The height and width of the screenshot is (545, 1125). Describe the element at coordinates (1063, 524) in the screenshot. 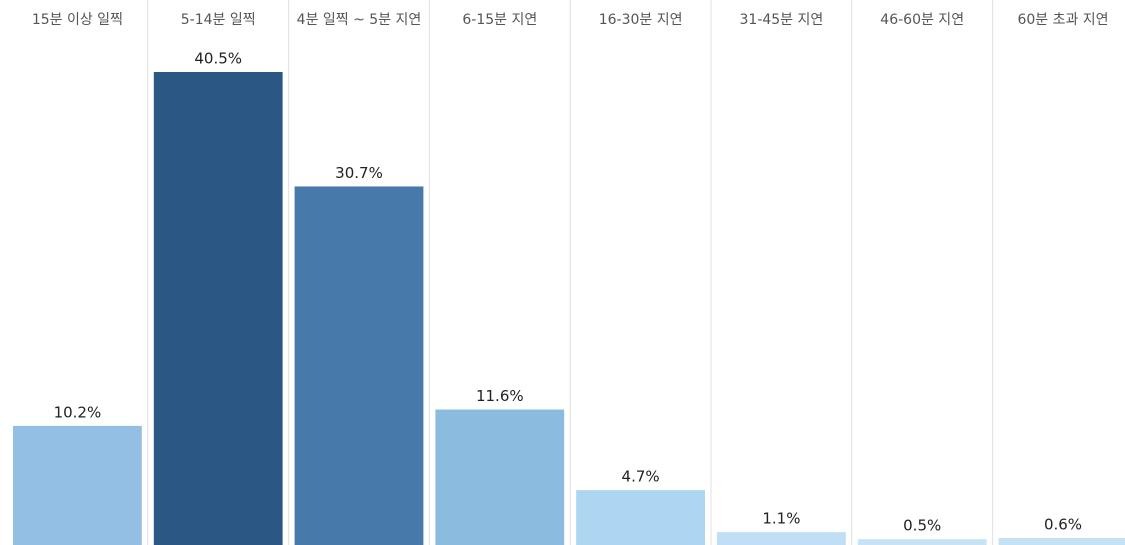

I see `value-label: 0.6%` at that location.